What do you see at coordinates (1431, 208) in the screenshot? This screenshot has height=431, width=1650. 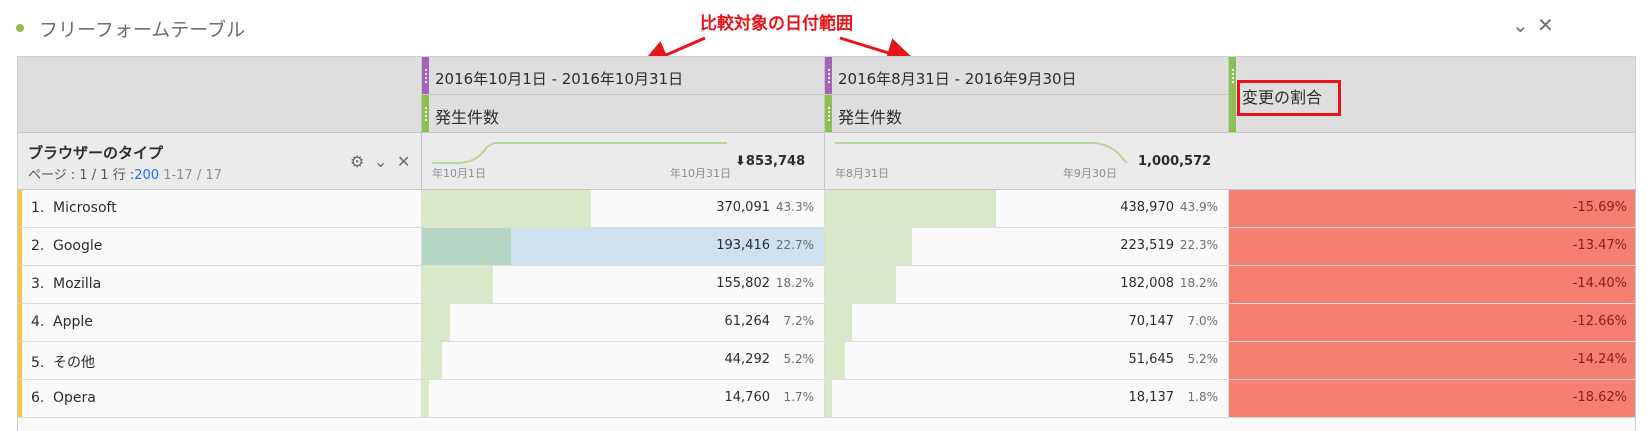 I see `change-cell: -15.69%` at bounding box center [1431, 208].